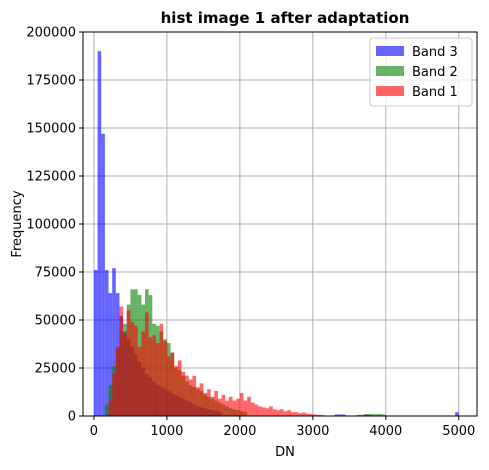  I want to click on y-tick-label: 0, so click(72, 417).